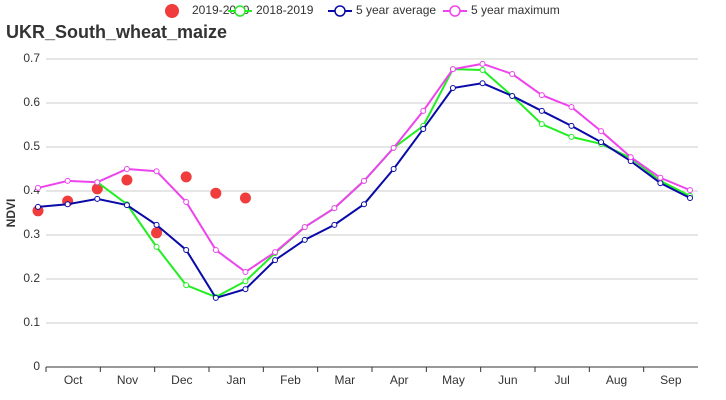  What do you see at coordinates (616, 380) in the screenshot?
I see `x-tick-label: Aug` at bounding box center [616, 380].